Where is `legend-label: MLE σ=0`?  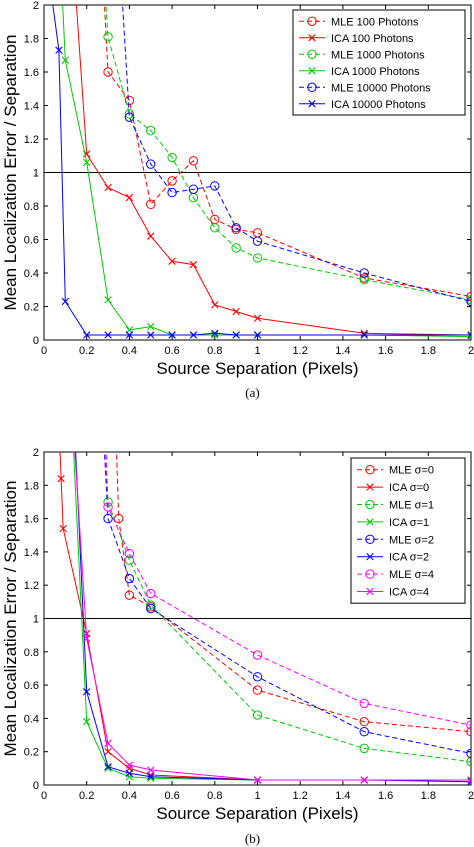 legend-label: MLE σ=0 is located at coordinates (411, 471).